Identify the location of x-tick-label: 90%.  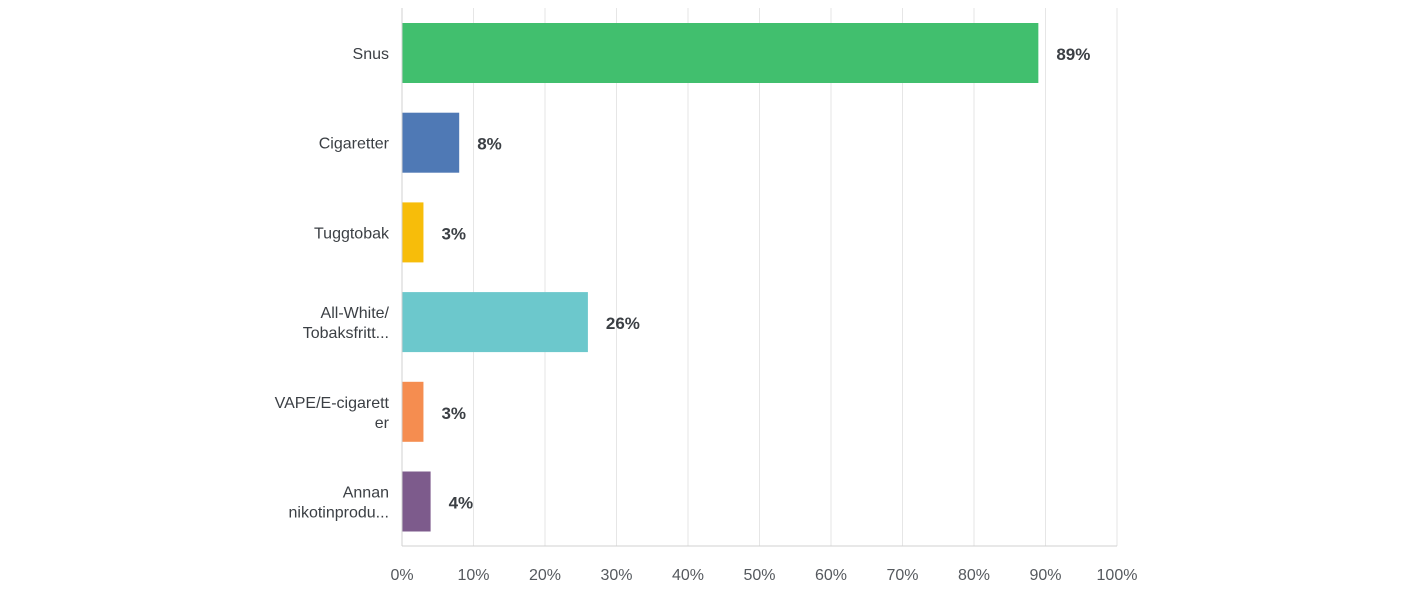
(1045, 575).